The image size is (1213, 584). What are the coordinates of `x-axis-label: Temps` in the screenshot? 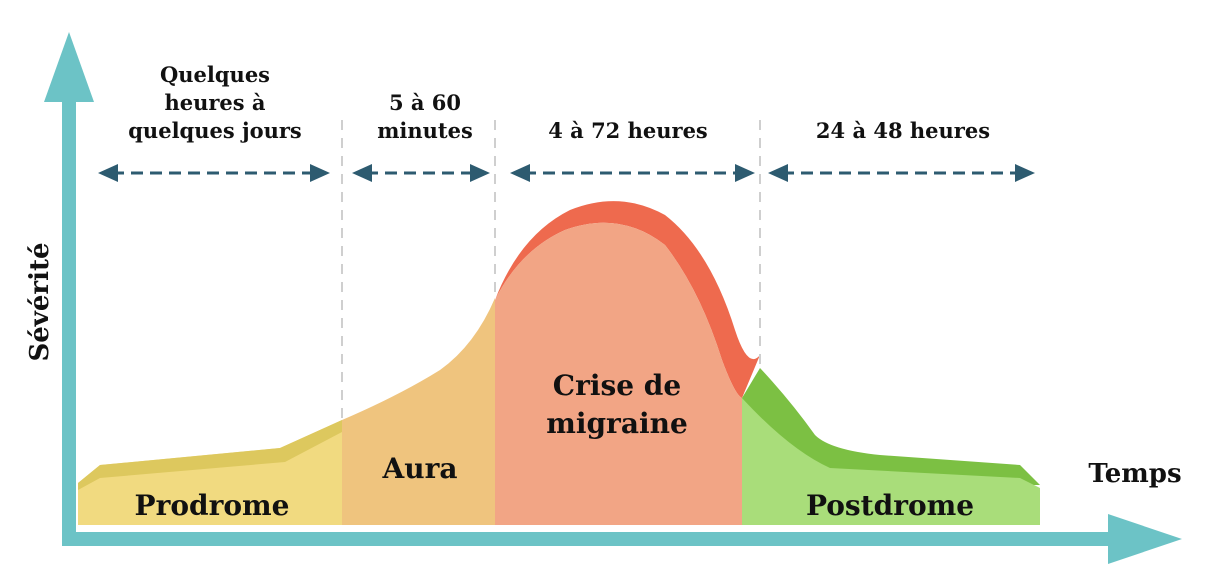 It's located at (1134, 474).